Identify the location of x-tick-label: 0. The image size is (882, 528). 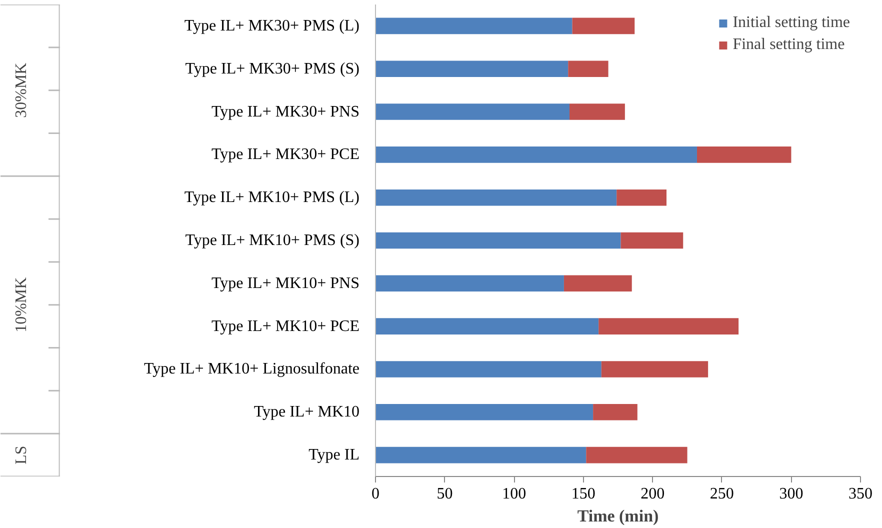
(376, 494).